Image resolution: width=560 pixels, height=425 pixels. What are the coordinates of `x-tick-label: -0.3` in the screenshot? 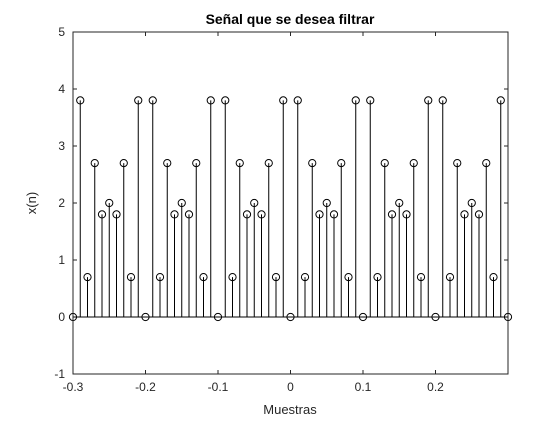 It's located at (73, 387).